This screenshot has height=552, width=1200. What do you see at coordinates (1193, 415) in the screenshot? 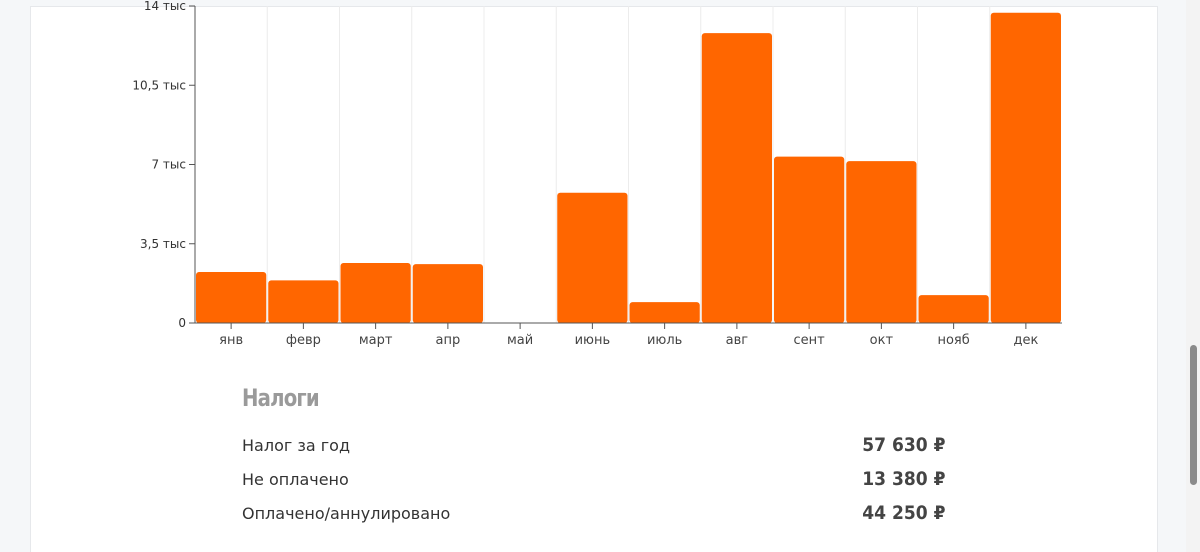
I see `scrollbar-thumb` at bounding box center [1193, 415].